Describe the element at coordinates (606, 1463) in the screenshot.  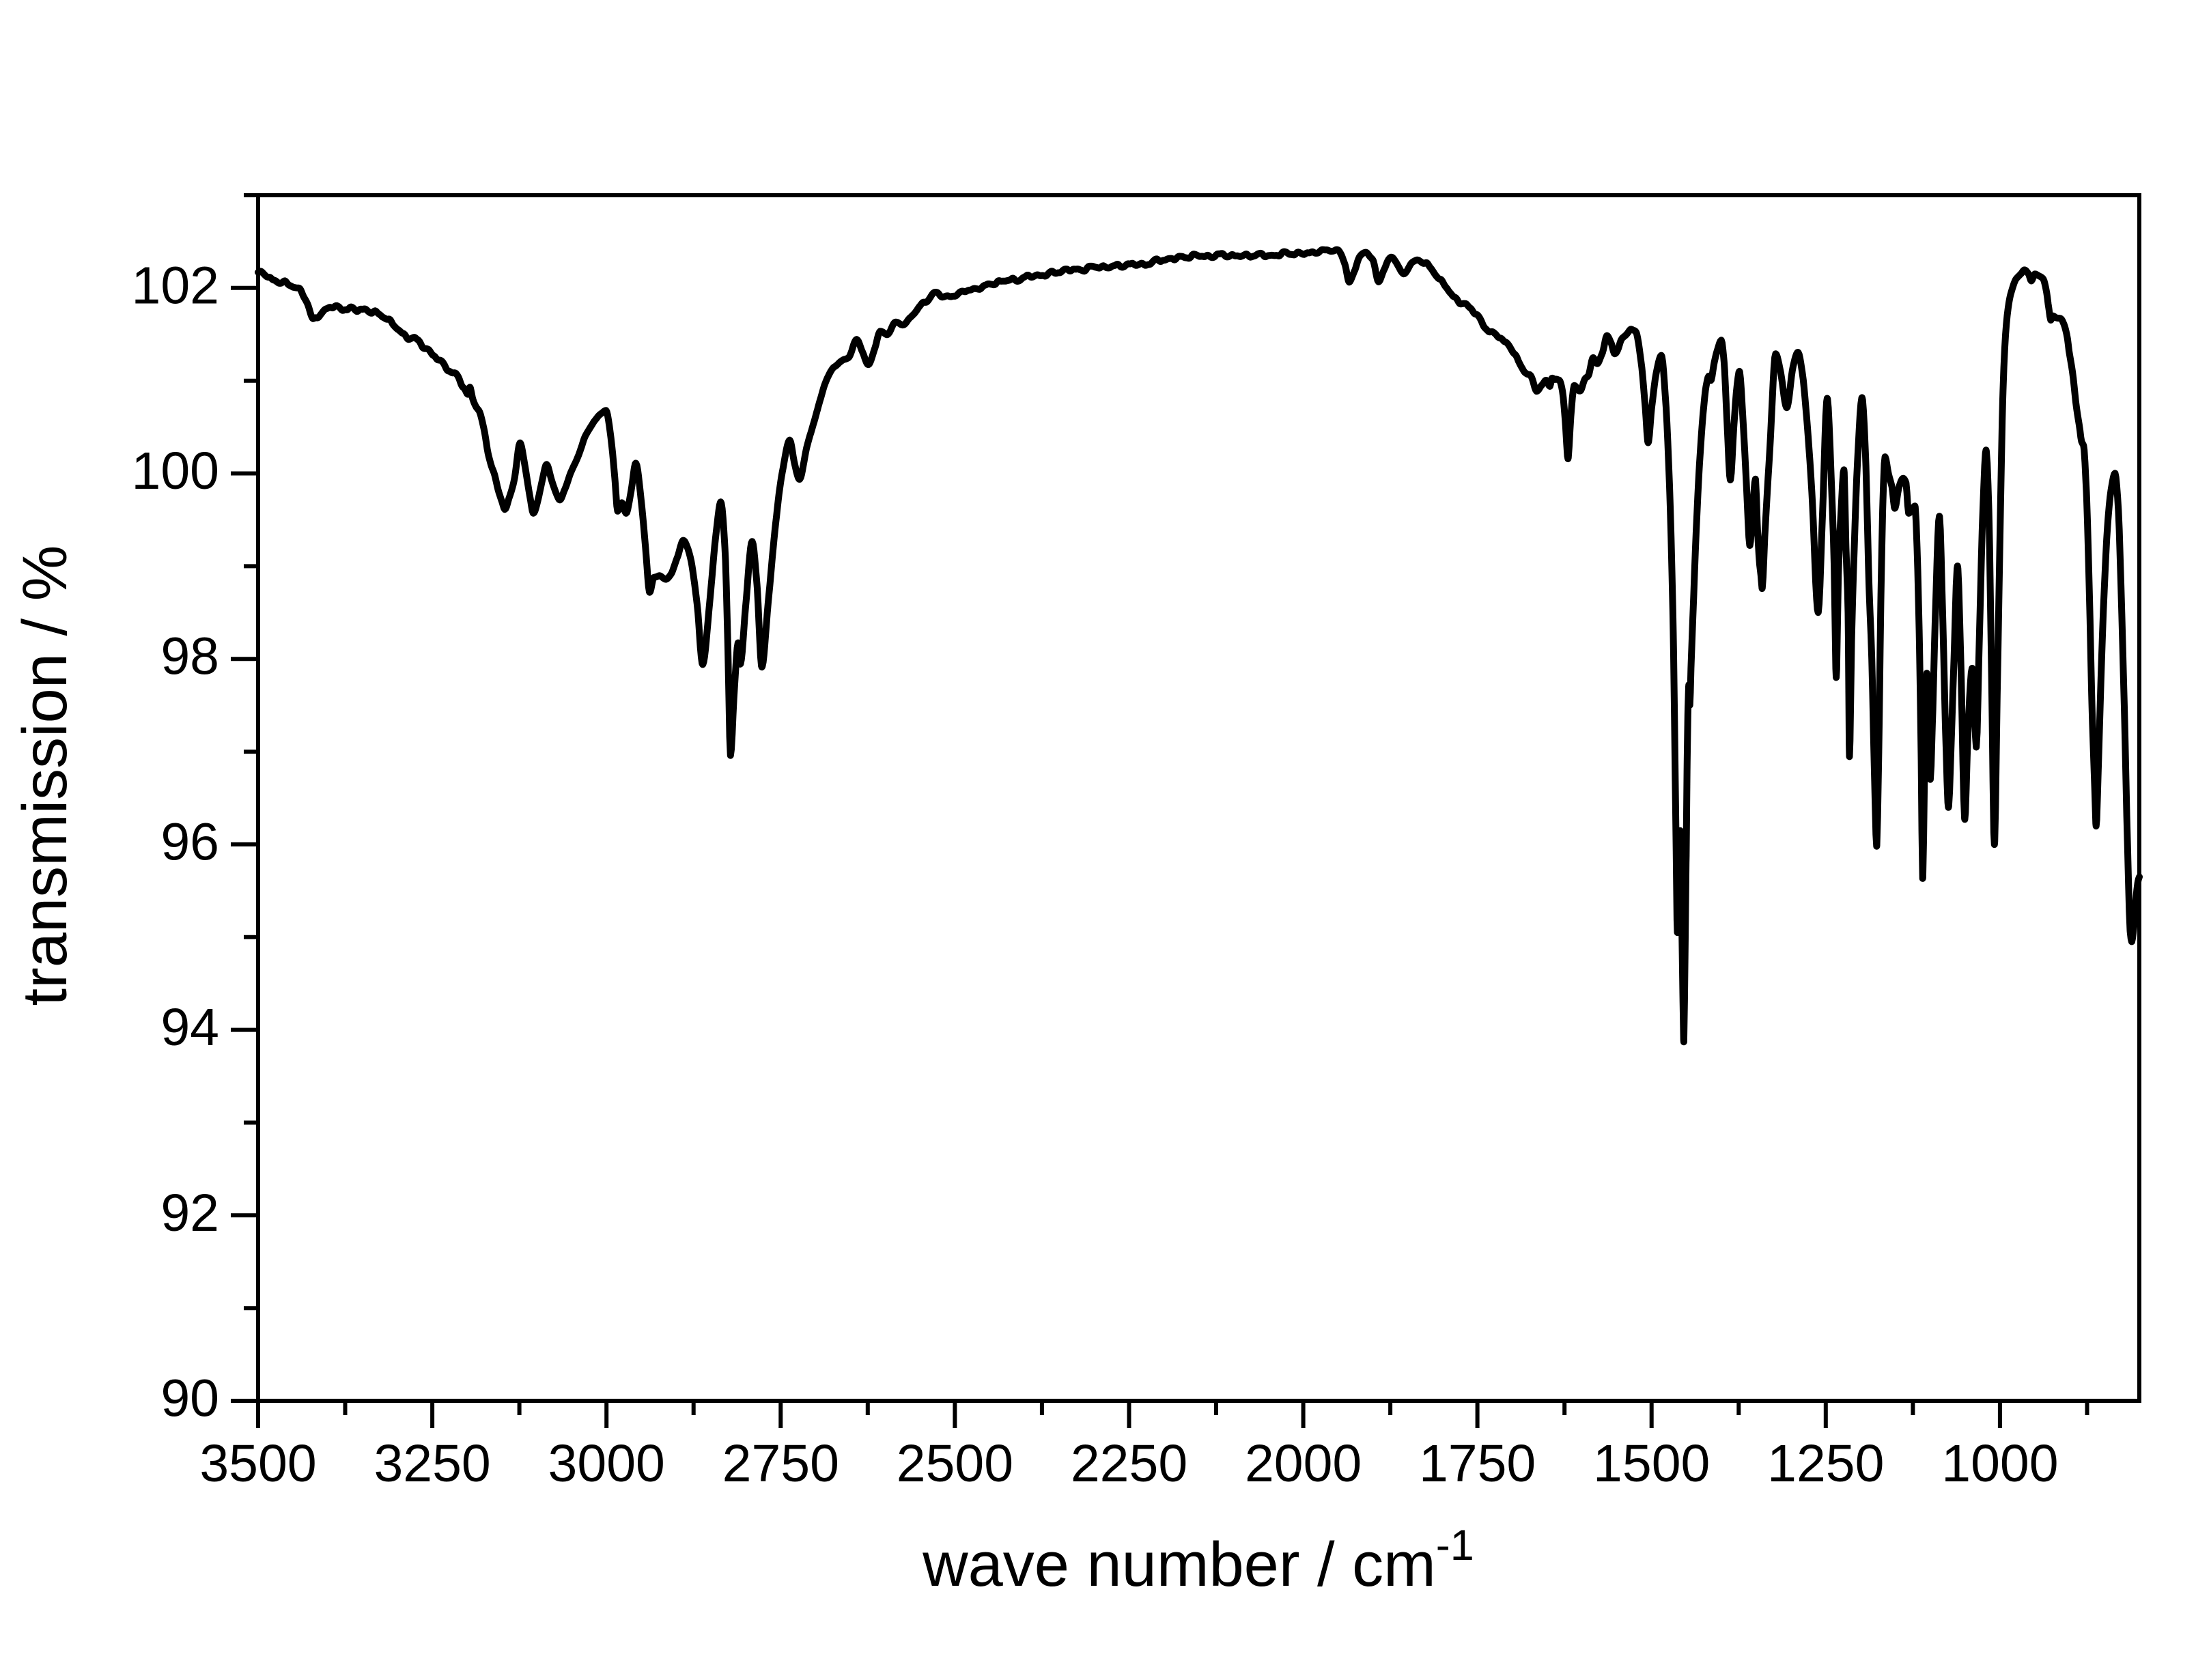
I see `svg-text: 3000` at that location.